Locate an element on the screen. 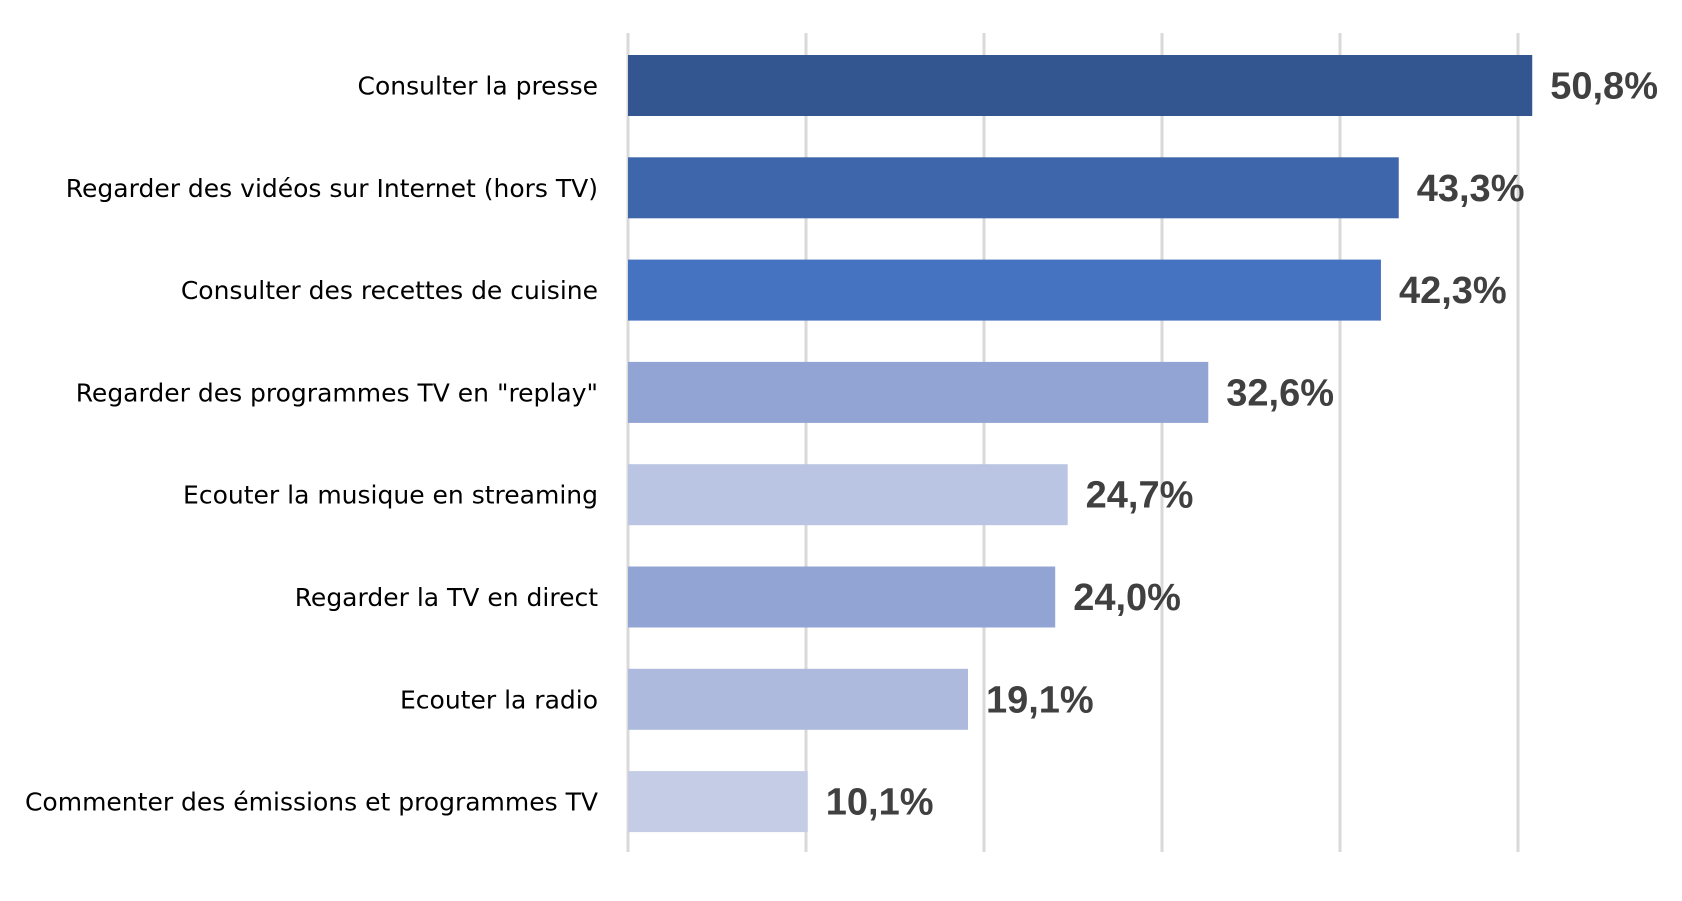 Image resolution: width=1682 pixels, height=901 pixels. data-label: 50,8% is located at coordinates (1604, 87).